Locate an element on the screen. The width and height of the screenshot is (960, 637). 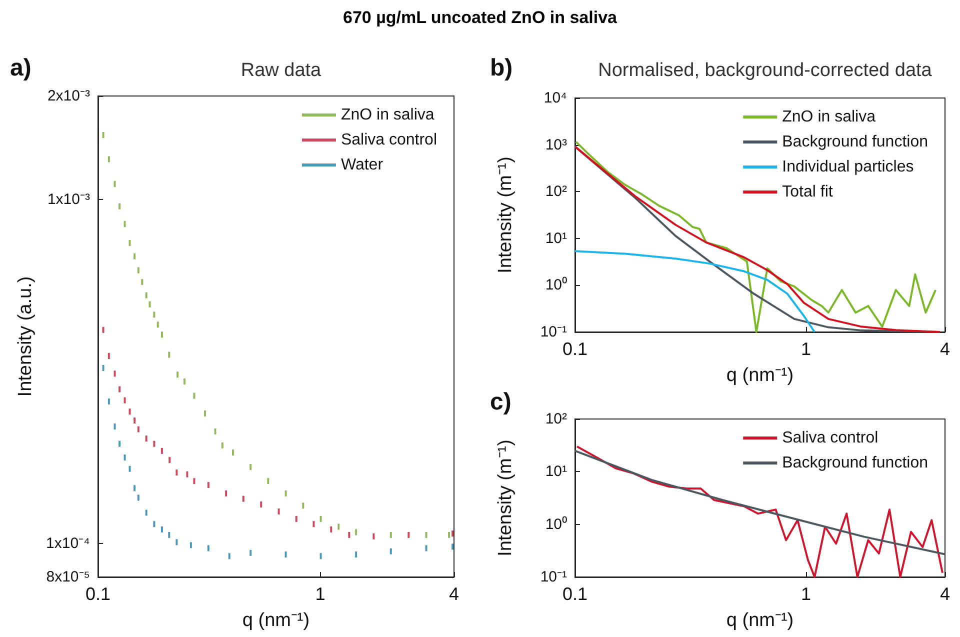
y-tick-label: 1x10⁻⁴ is located at coordinates (68, 543).